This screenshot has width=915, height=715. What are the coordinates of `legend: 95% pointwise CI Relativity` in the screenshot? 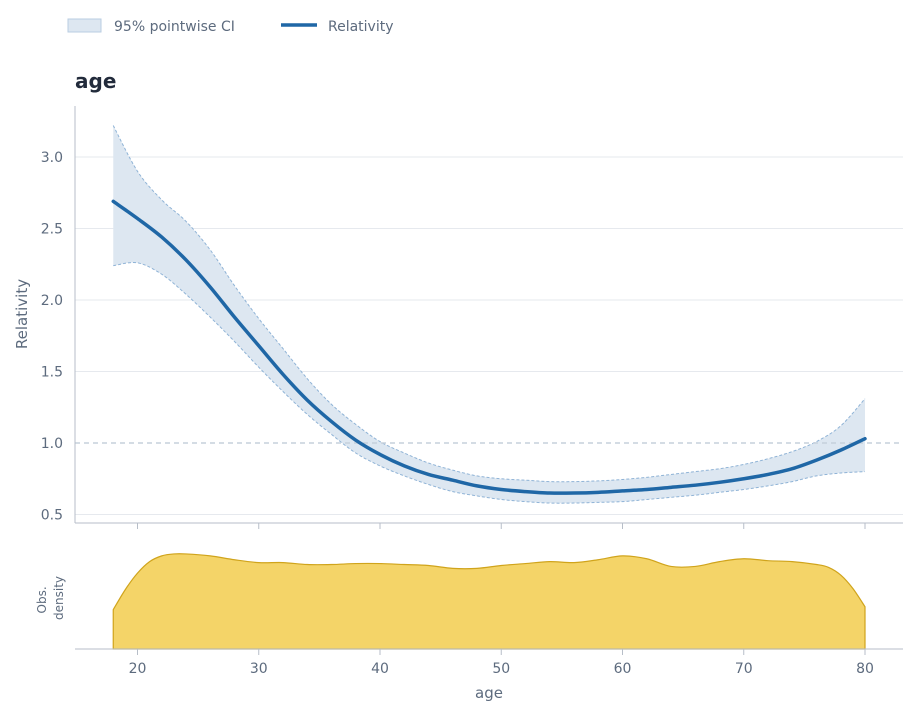 It's located at (230, 26).